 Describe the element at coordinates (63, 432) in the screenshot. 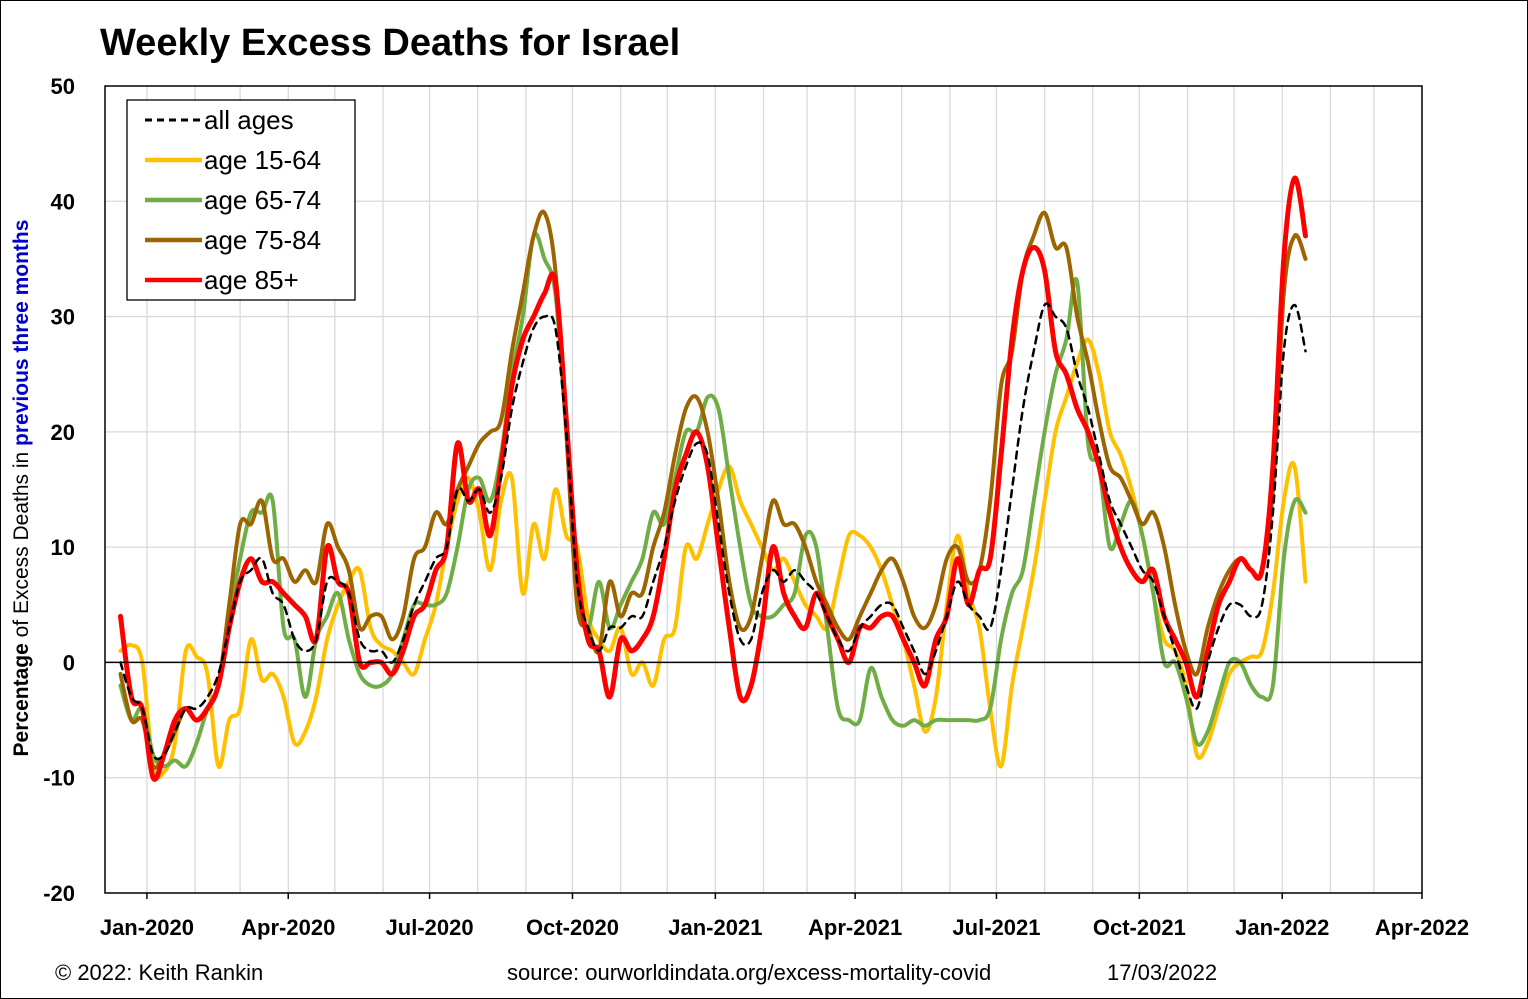

I see `y-tick-label: 20` at that location.